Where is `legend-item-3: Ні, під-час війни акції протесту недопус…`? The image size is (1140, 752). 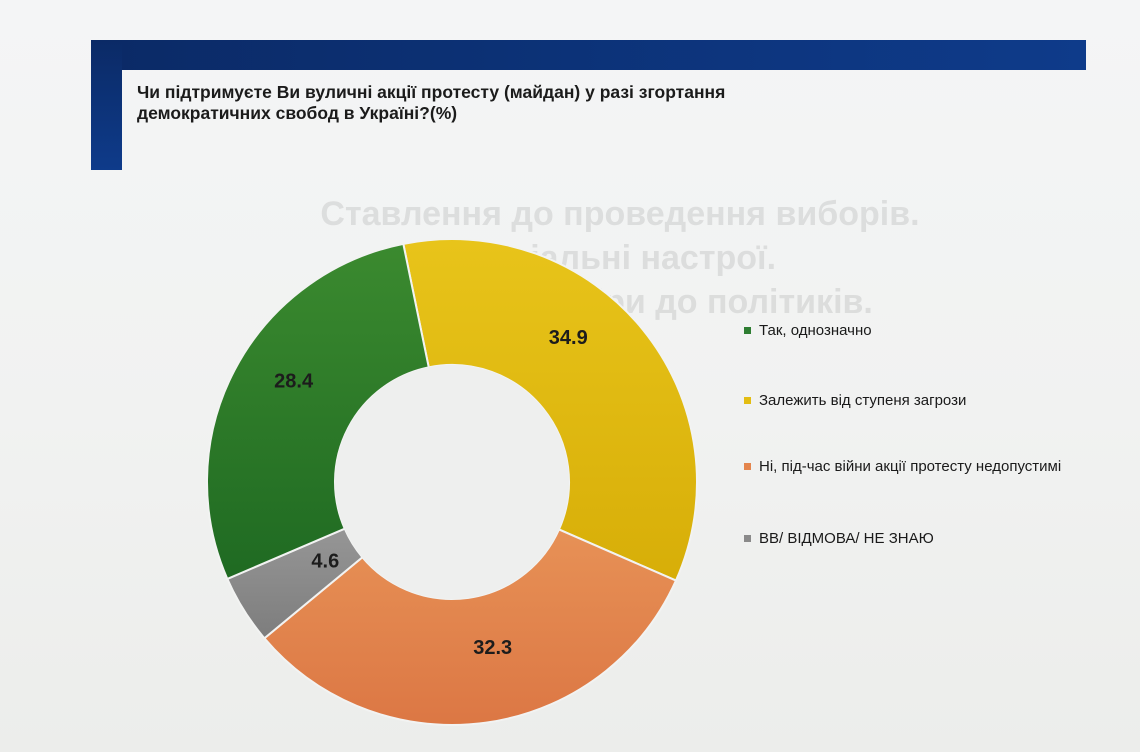 legend-item-3: Ні, під-час війни акції протесту недопус… is located at coordinates (902, 466).